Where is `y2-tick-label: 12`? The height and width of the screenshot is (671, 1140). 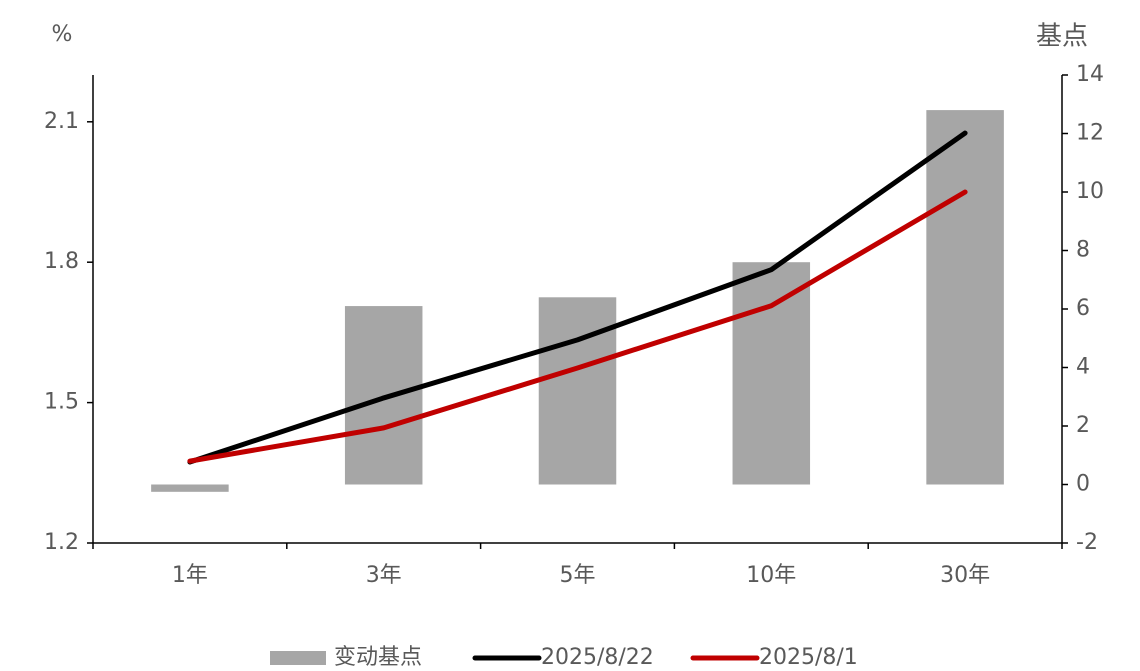
y2-tick-label: 12 is located at coordinates (1090, 133).